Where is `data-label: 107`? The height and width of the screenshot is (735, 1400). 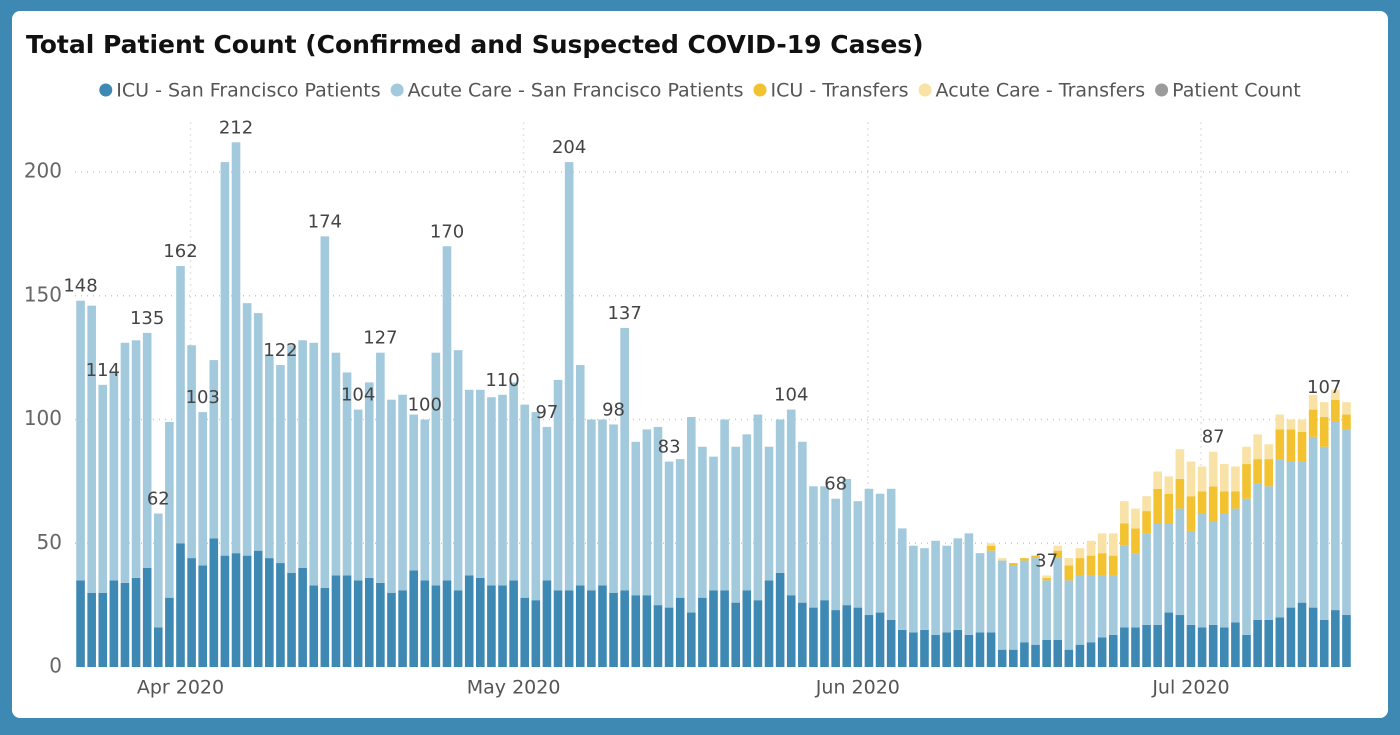 data-label: 107 is located at coordinates (1324, 387).